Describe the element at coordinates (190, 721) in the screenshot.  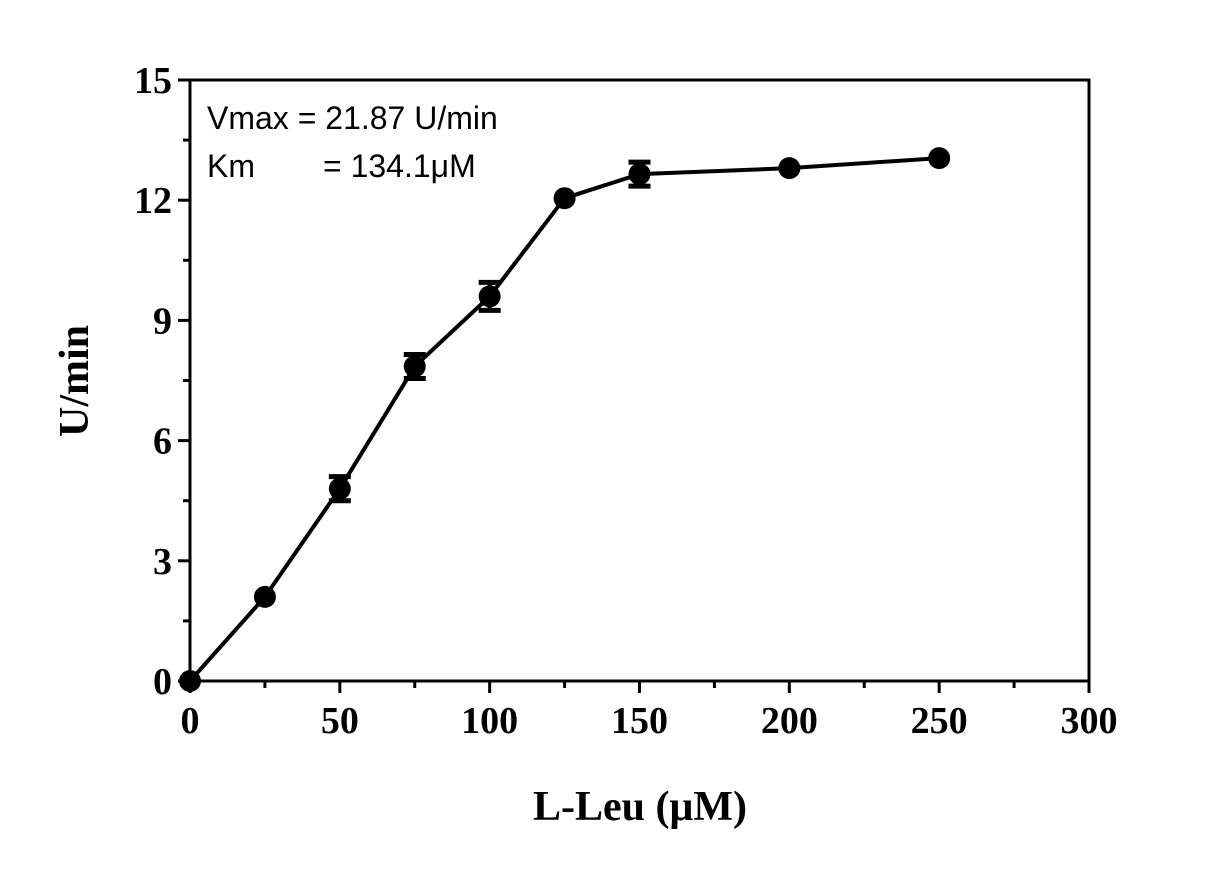
I see `x-tick-label: 0` at that location.